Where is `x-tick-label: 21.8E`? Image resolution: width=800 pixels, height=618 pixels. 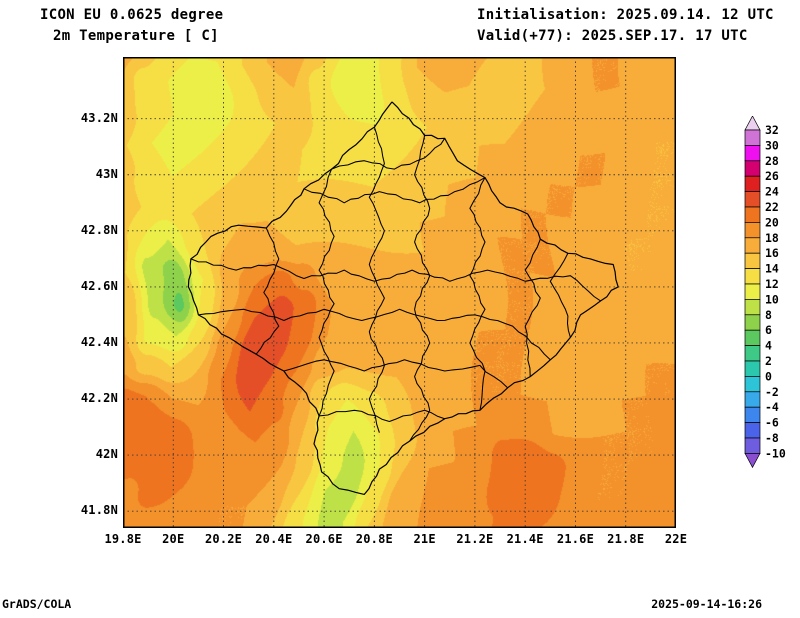 x-tick-label: 21.8E is located at coordinates (626, 539).